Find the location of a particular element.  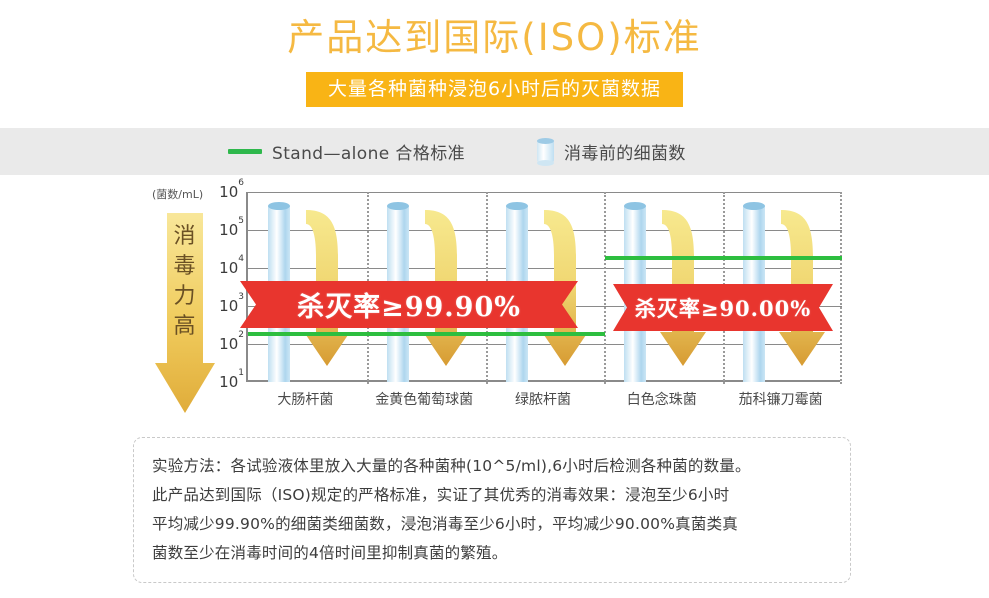

kill-rate-banner-bacteria: 杀灭率≥99.90% is located at coordinates (409, 304).